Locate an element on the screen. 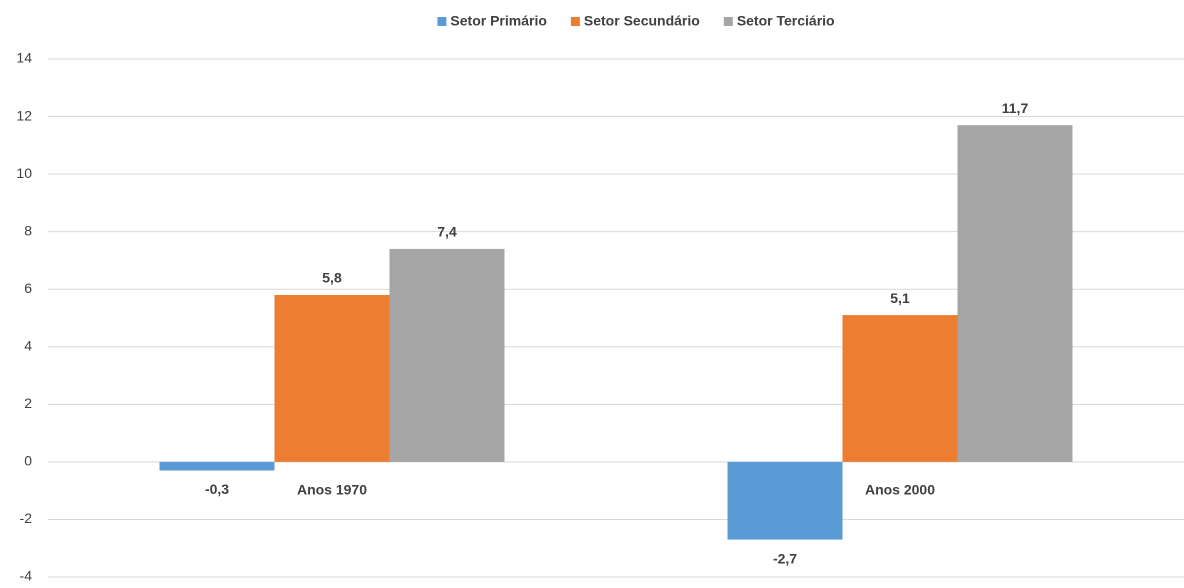  data-label: 7,4 is located at coordinates (447, 232).